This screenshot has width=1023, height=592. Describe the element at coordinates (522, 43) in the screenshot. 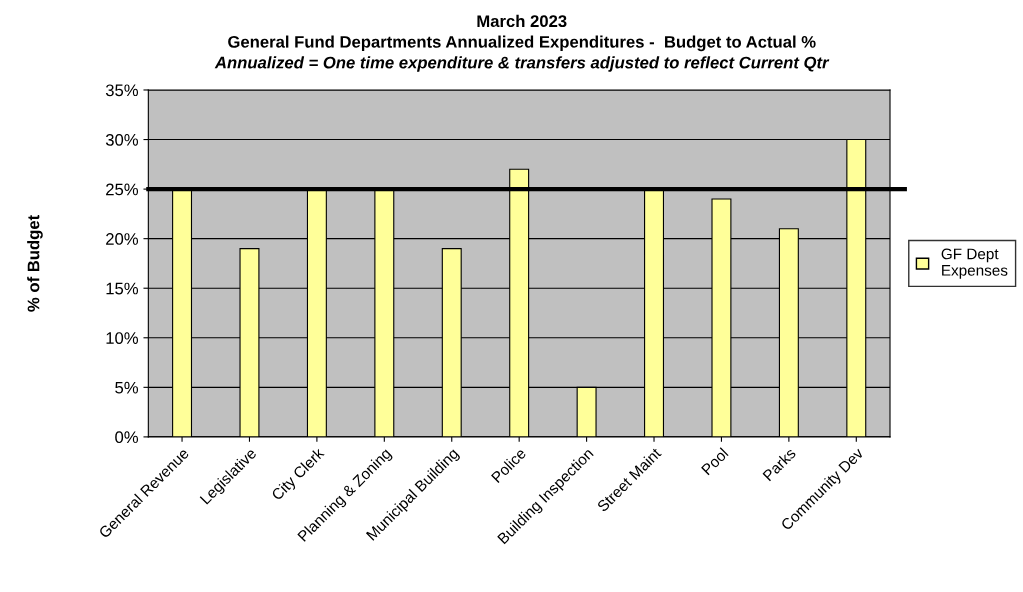

I see `chart-subtitle: General Fund Departments Annualized Expenditures - Budget to Actual %` at that location.